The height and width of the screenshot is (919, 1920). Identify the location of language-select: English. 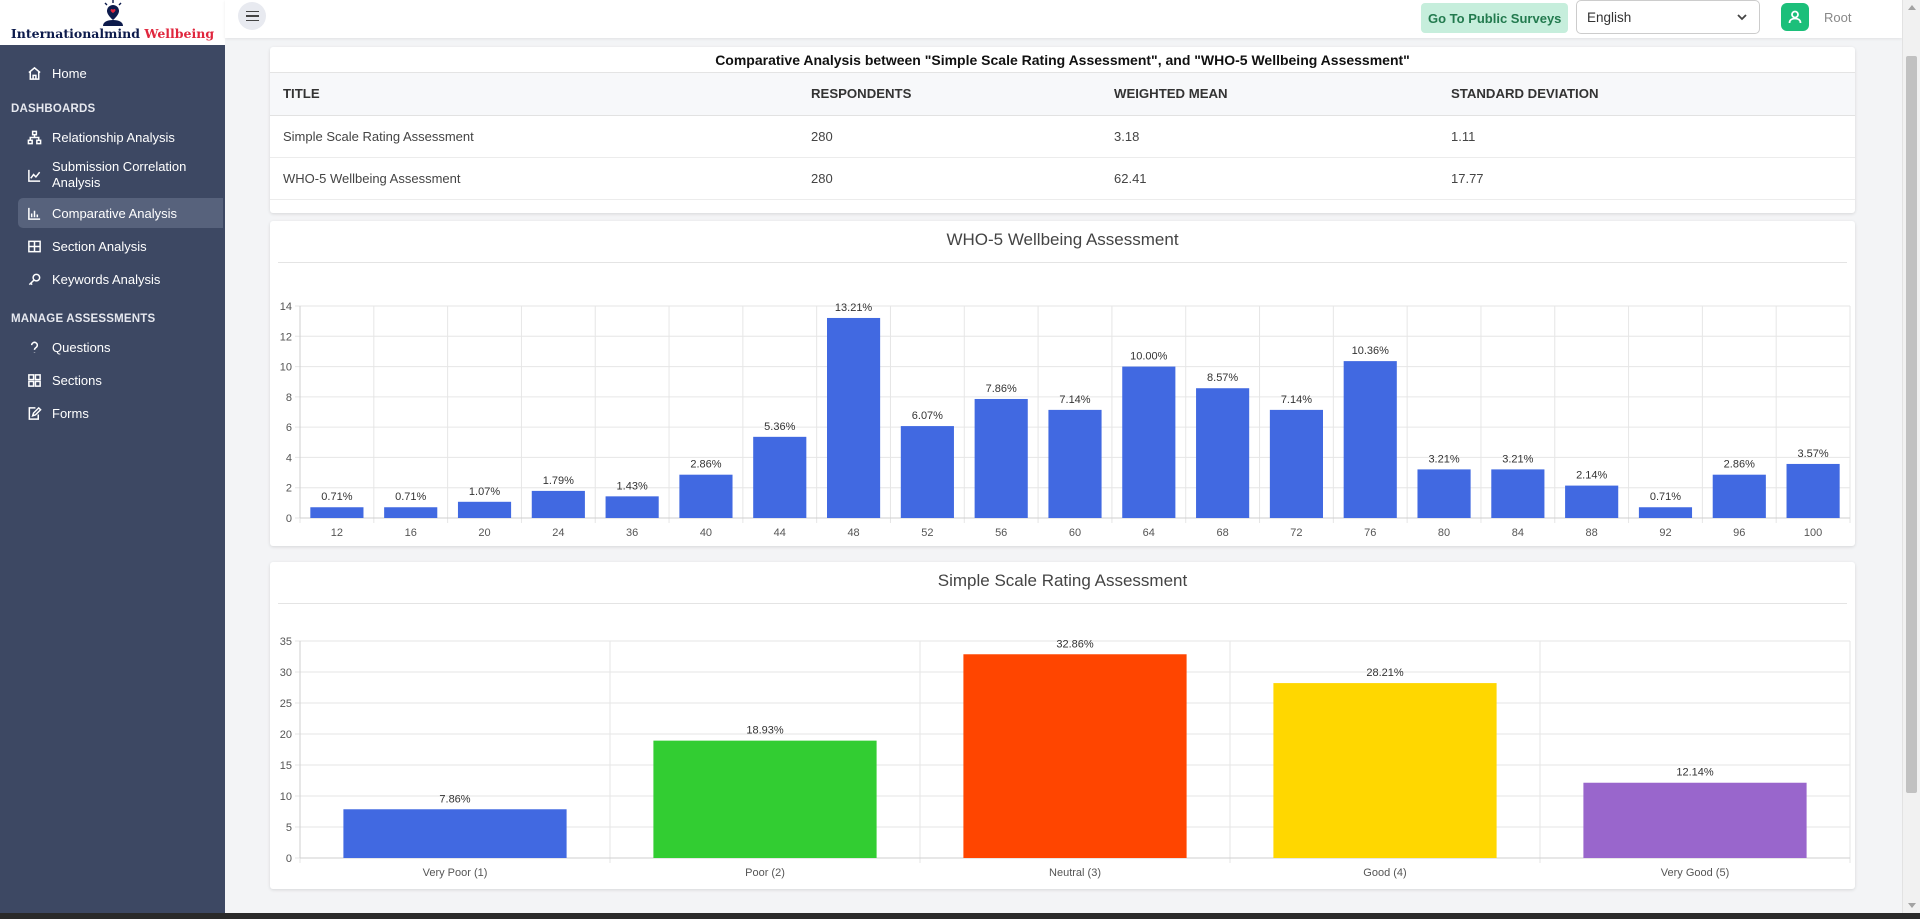
(1668, 17).